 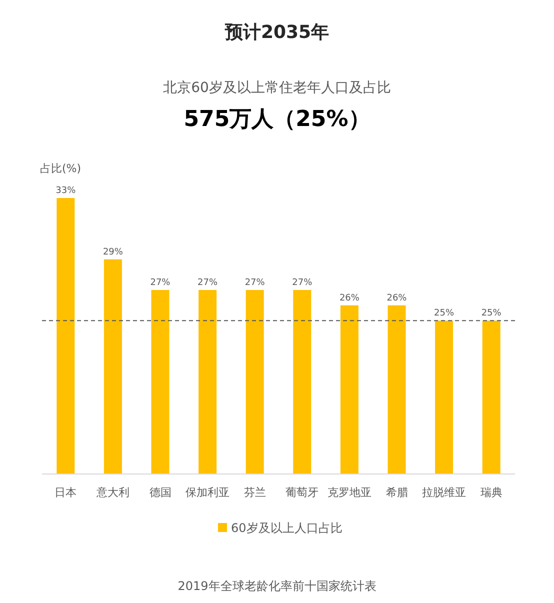 What do you see at coordinates (255, 492) in the screenshot?
I see `x-tick: 芬兰` at bounding box center [255, 492].